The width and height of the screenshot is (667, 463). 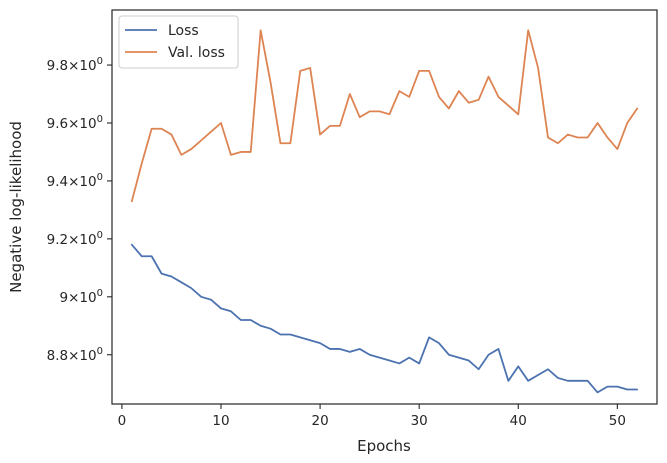 I want to click on x-axis: 0 10 20 30 40 50, so click(x=372, y=416).